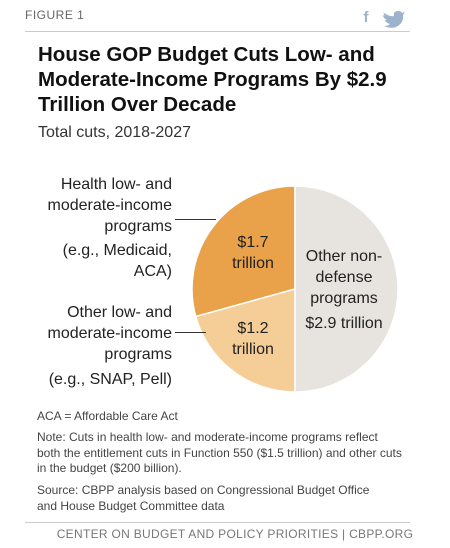 This screenshot has height=548, width=450. I want to click on category-label: Other non-defense programs, so click(344, 277).